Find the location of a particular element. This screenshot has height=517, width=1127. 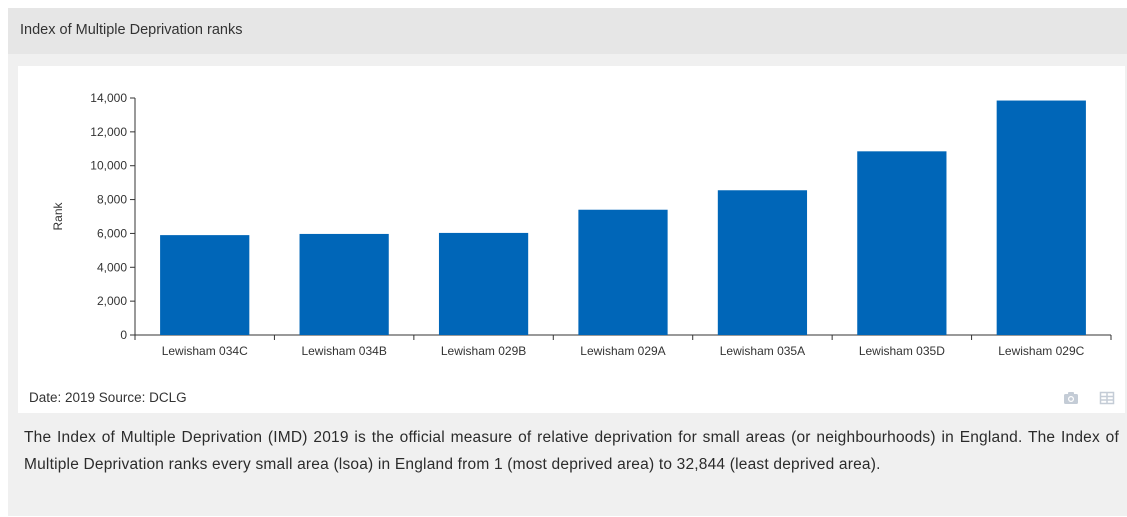

y-tick-label: 0 is located at coordinates (123, 335).